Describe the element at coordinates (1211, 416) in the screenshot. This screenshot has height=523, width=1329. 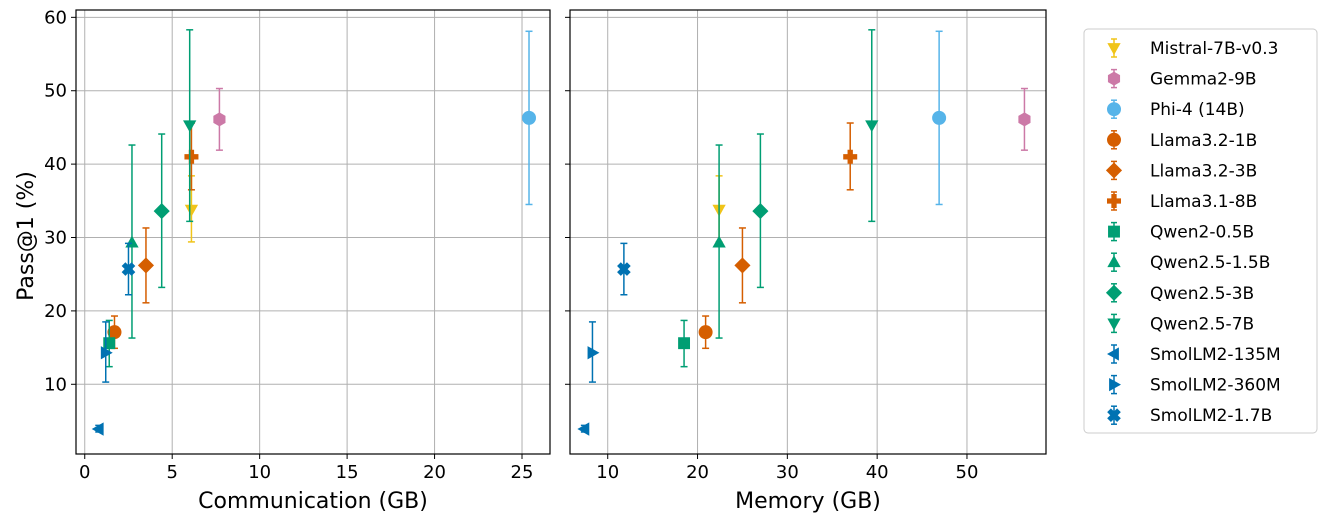
I see `legend-label: SmolLM2-1.7B` at that location.